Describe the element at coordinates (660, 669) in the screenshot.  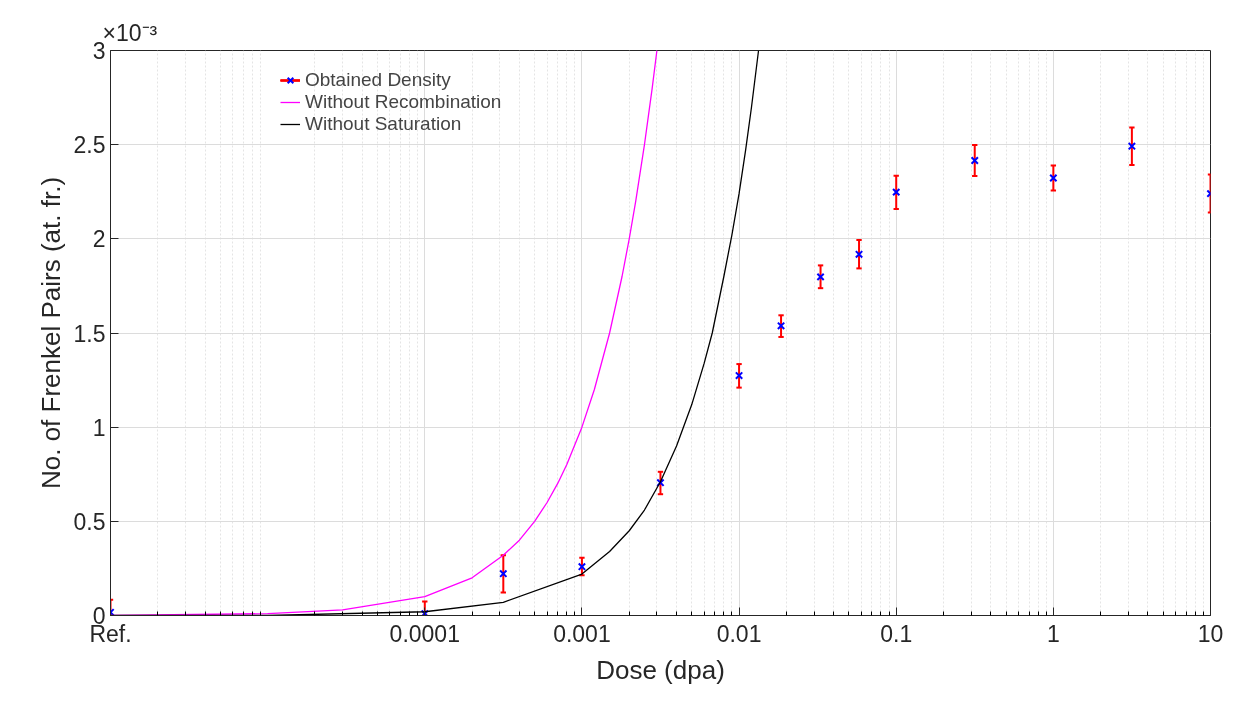
I see `x-axis-title: Dose (dpa)` at that location.